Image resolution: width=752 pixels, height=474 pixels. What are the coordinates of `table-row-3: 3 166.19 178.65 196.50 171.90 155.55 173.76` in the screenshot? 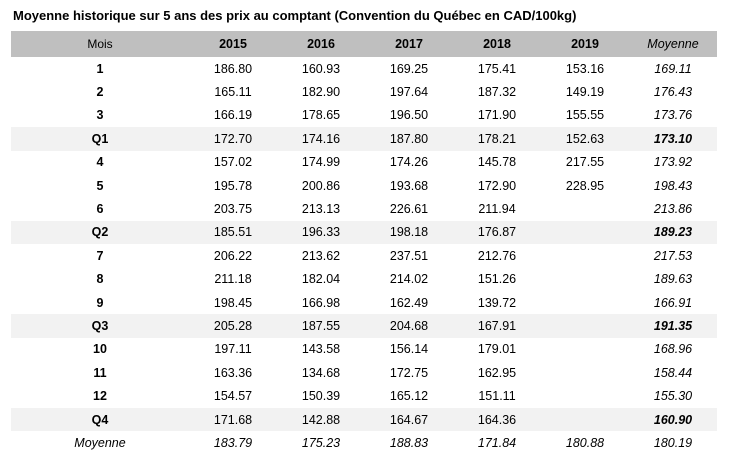 It's located at (364, 115).